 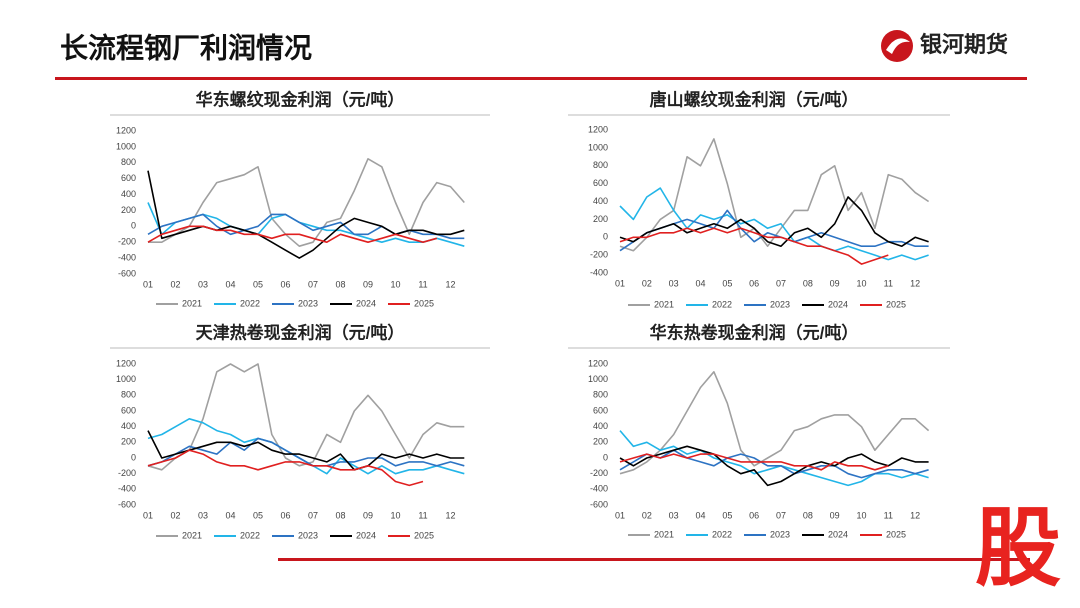 What do you see at coordinates (964, 44) in the screenshot?
I see `logo-text: 银河期货` at bounding box center [964, 44].